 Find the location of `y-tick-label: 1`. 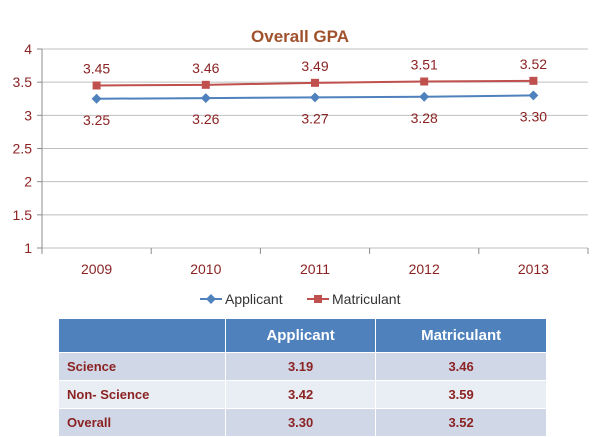

y-tick-label: 1 is located at coordinates (28, 248).